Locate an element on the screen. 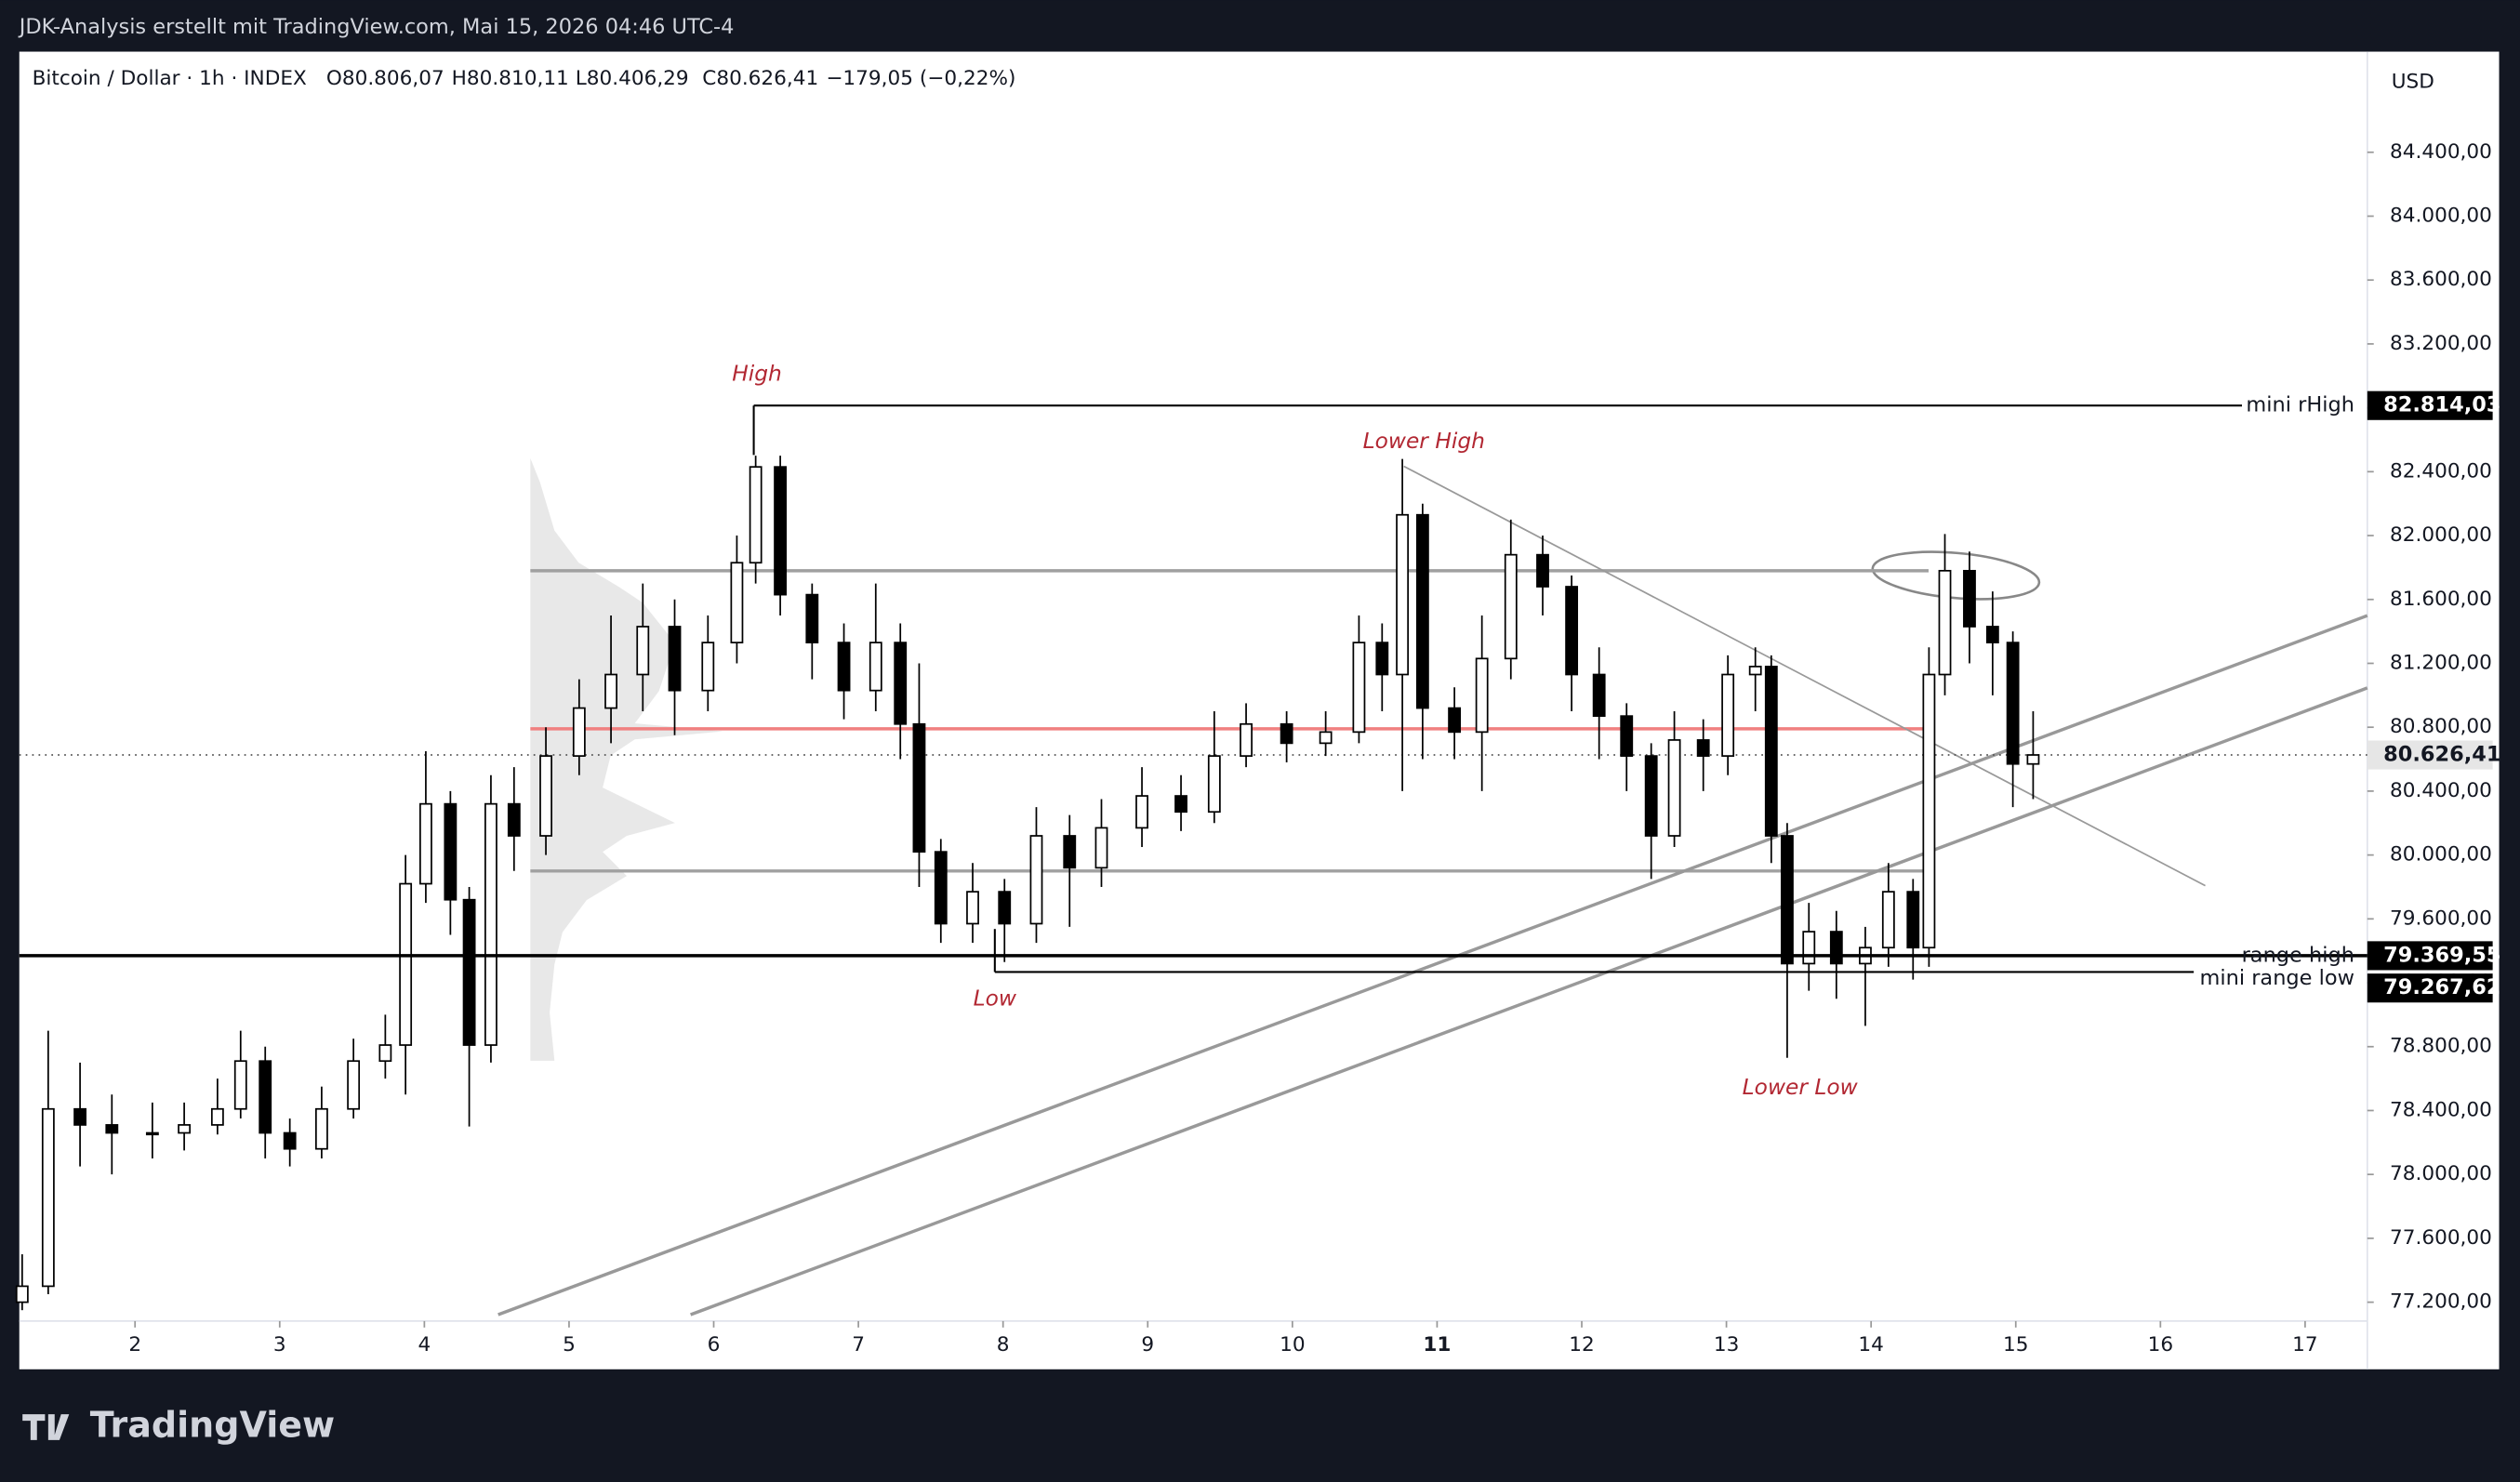 This screenshot has height=1482, width=2520. x-tick-label: 15 is located at coordinates (2015, 1344).